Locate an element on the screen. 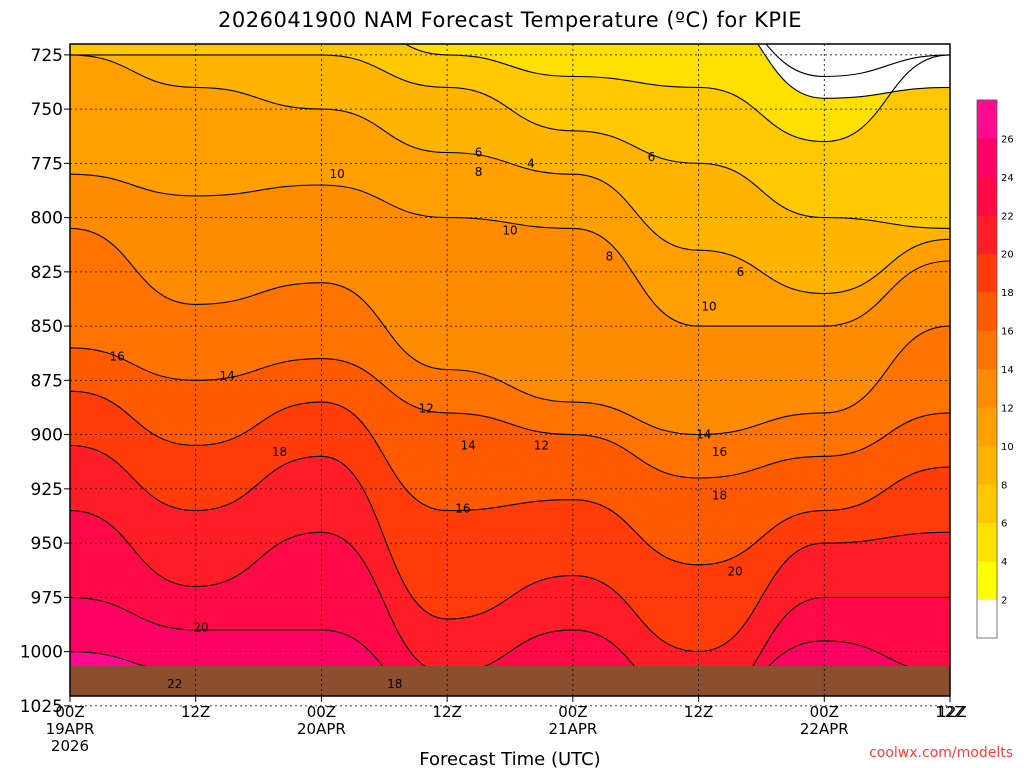 The image size is (1024, 768). y-tick-label-900: 900 is located at coordinates (47, 436).